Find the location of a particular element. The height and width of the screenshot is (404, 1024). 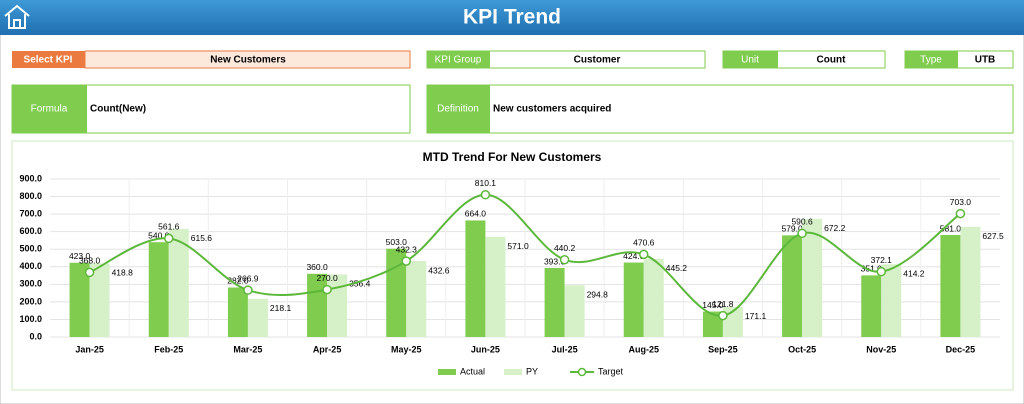

legend-label: PY is located at coordinates (532, 371).